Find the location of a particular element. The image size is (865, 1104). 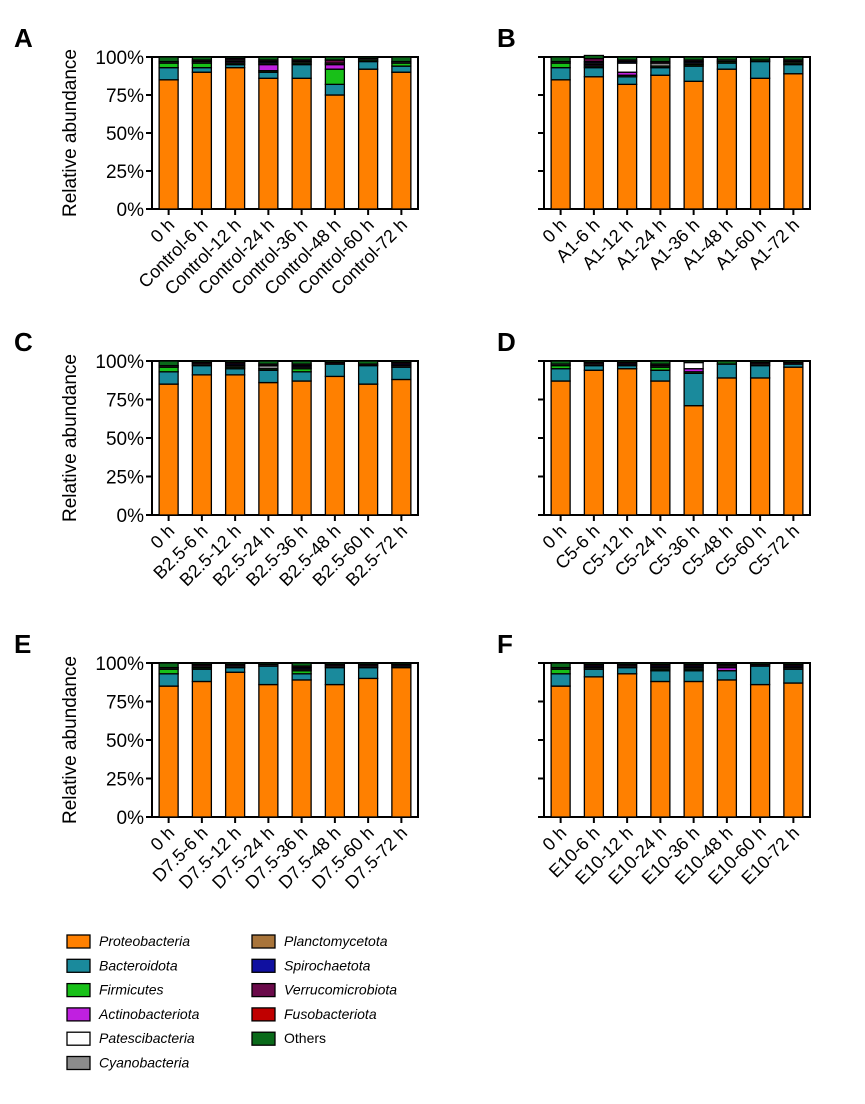

legend-item: Spirochaetota is located at coordinates (311, 965).